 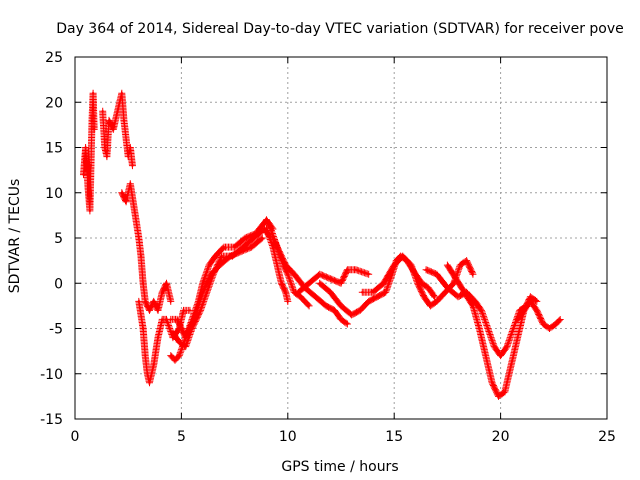 I want to click on y-axis-label: SDTVAR / TECUs, so click(x=15, y=236).